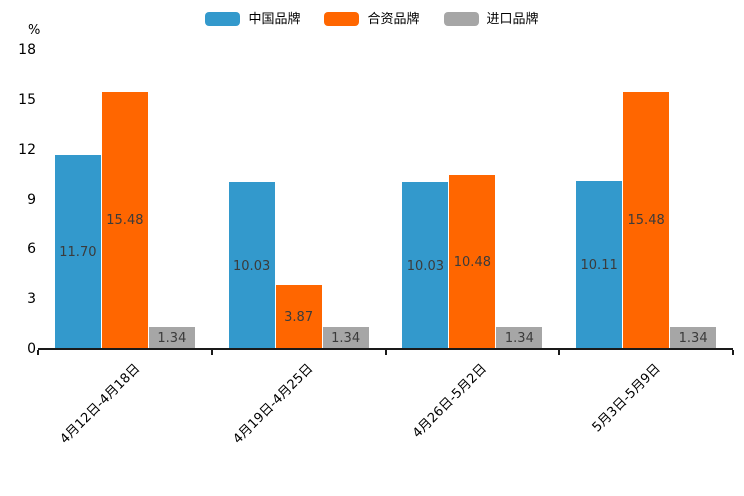 The height and width of the screenshot is (496, 744). Describe the element at coordinates (27, 149) in the screenshot. I see `y-axis-tick-label: 12` at that location.